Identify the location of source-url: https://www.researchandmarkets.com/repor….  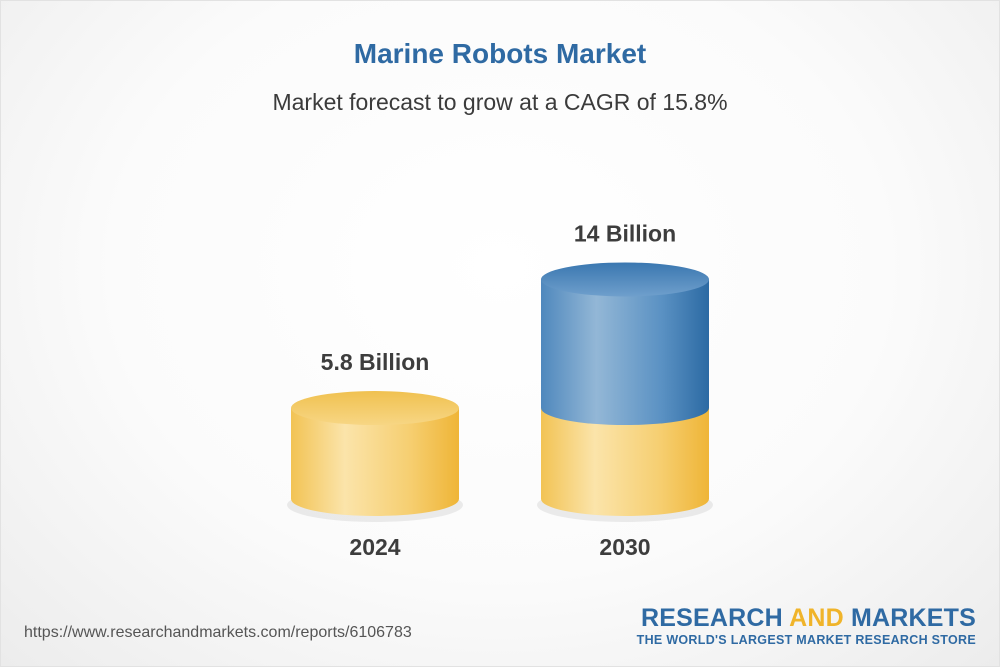
(218, 632).